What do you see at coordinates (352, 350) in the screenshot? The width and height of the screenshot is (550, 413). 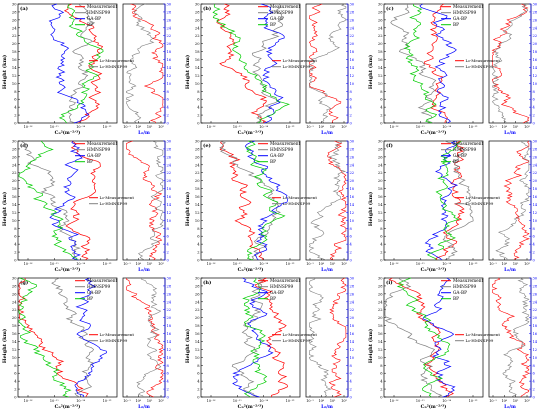 I see `y-tick-label-right: 12` at bounding box center [352, 350].